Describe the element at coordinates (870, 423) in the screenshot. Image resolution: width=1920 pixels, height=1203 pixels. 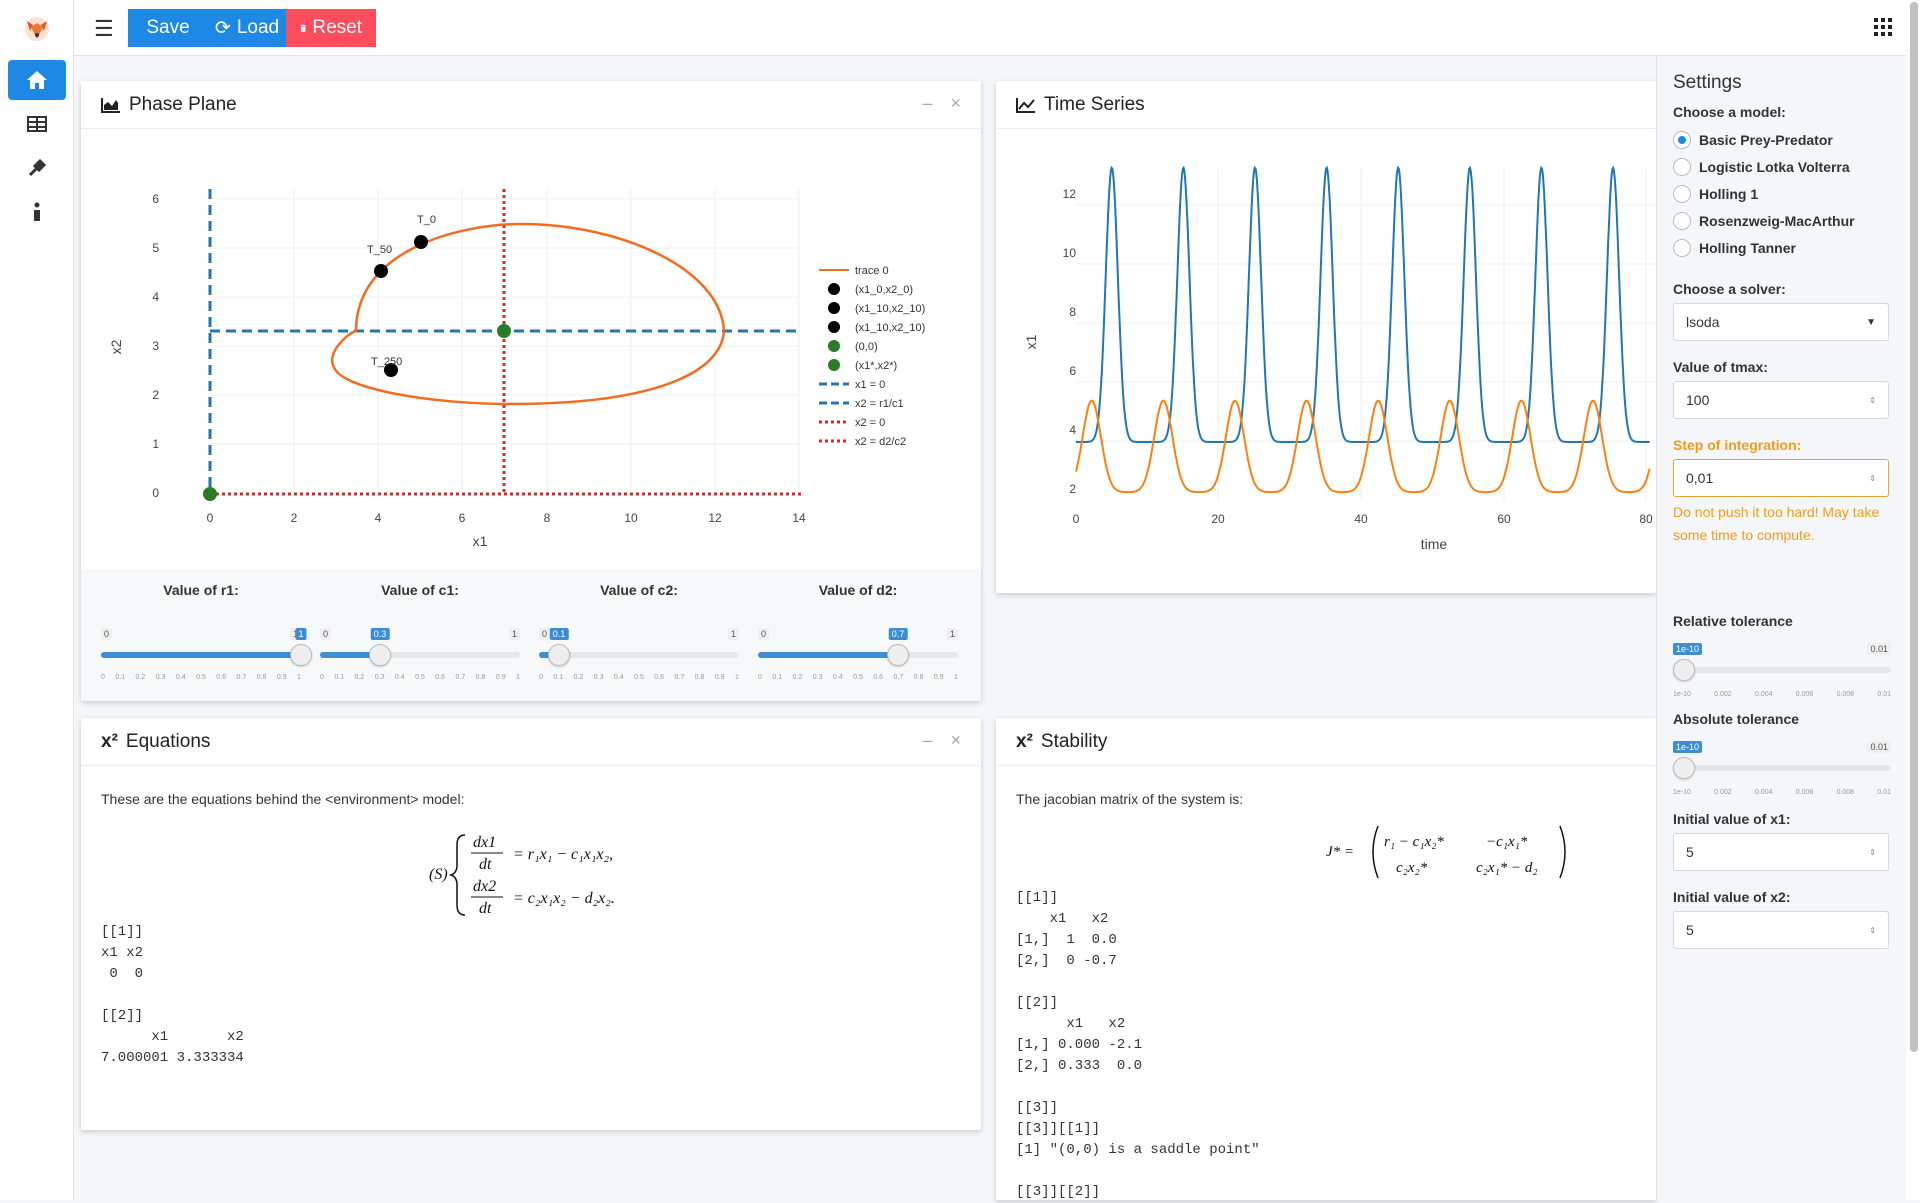
I see `legend-item: x2 = 0` at that location.